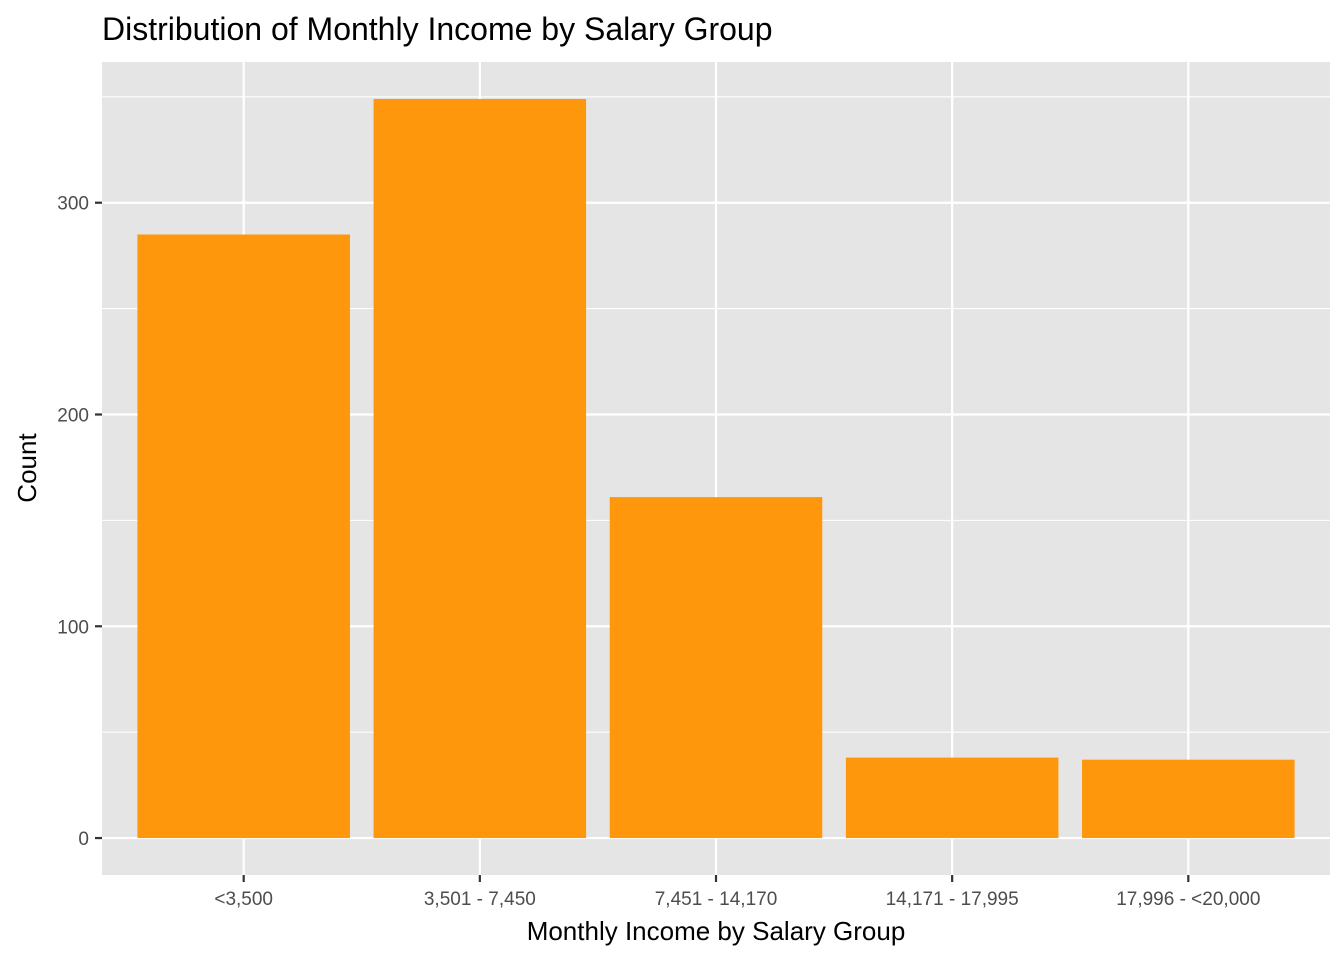 This screenshot has height=960, width=1344. I want to click on x-tick-label: 7,451 - 14,170, so click(716, 899).